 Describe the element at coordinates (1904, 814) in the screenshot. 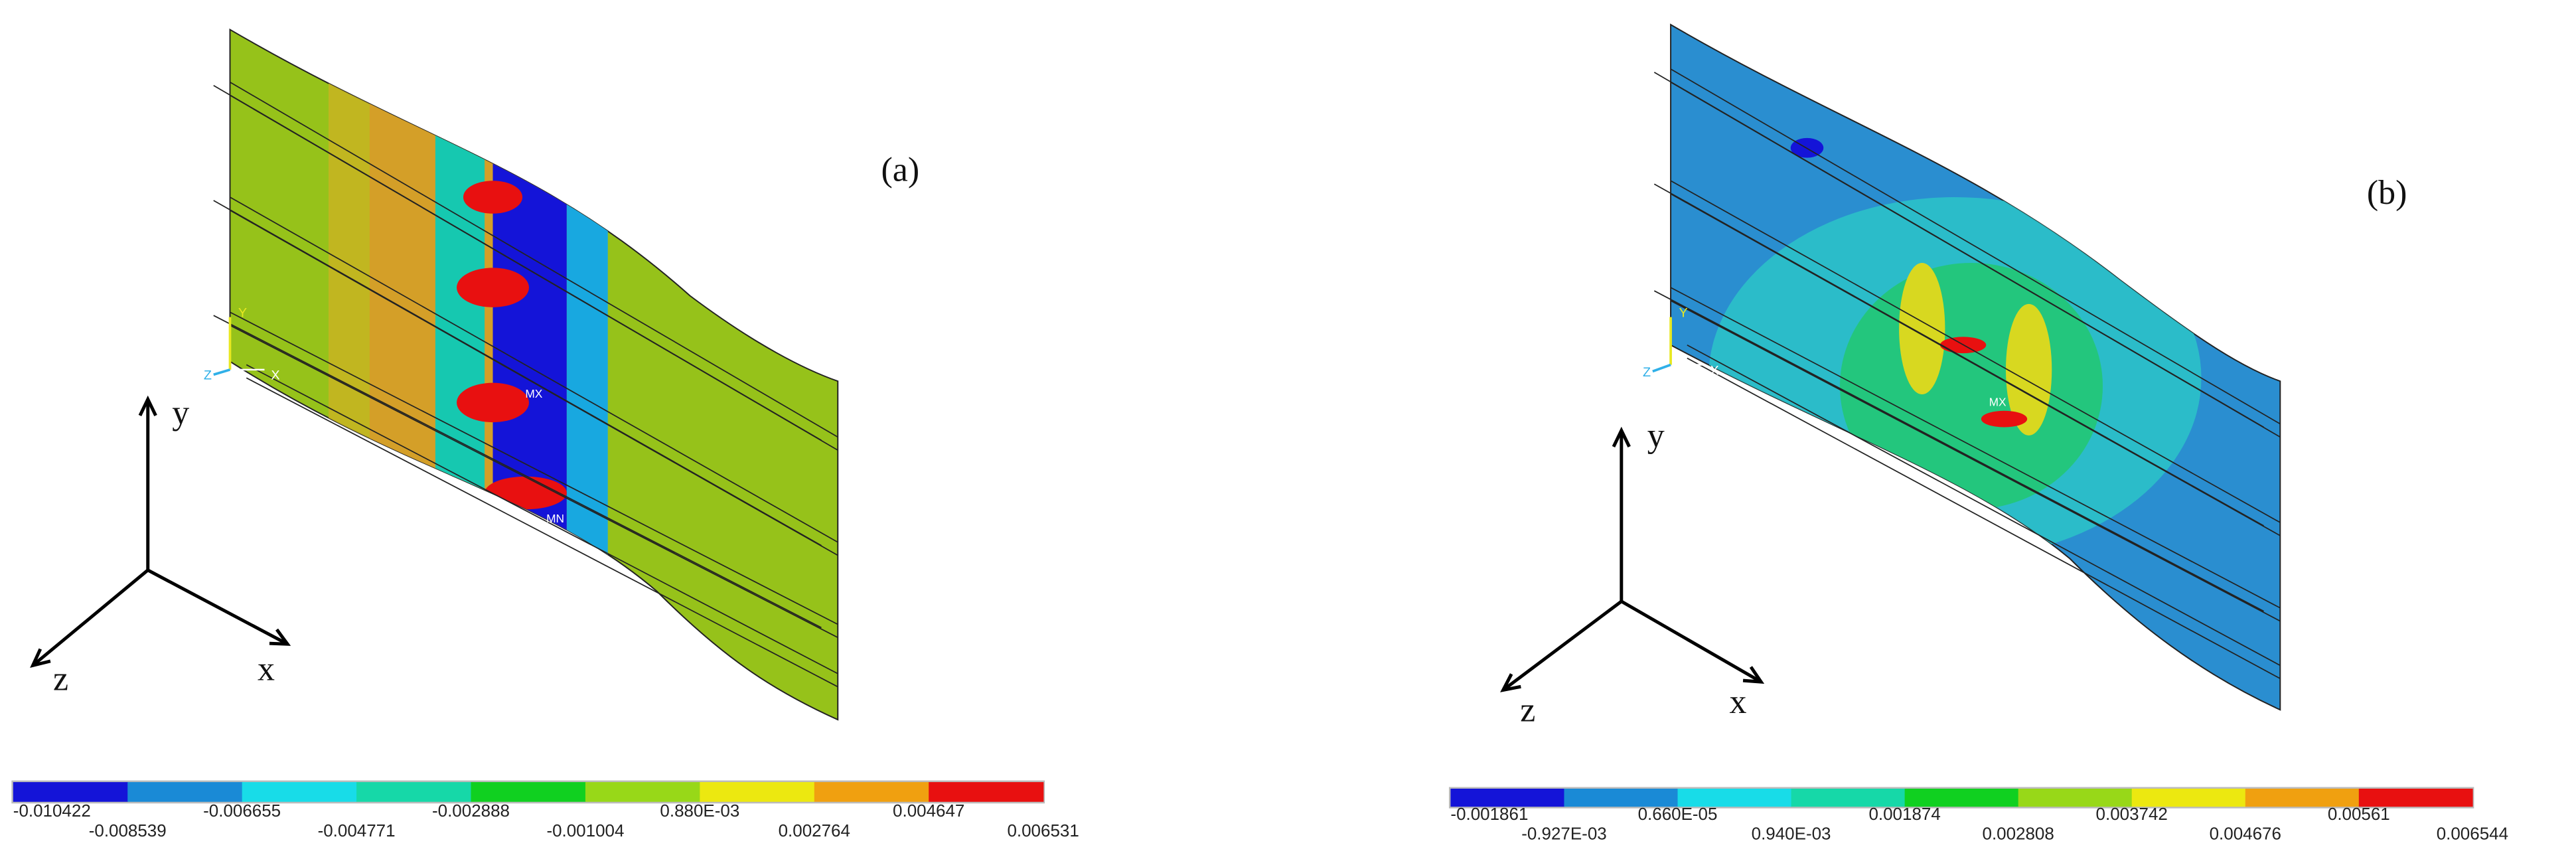

I see `colorbar-label: 0.001874` at that location.